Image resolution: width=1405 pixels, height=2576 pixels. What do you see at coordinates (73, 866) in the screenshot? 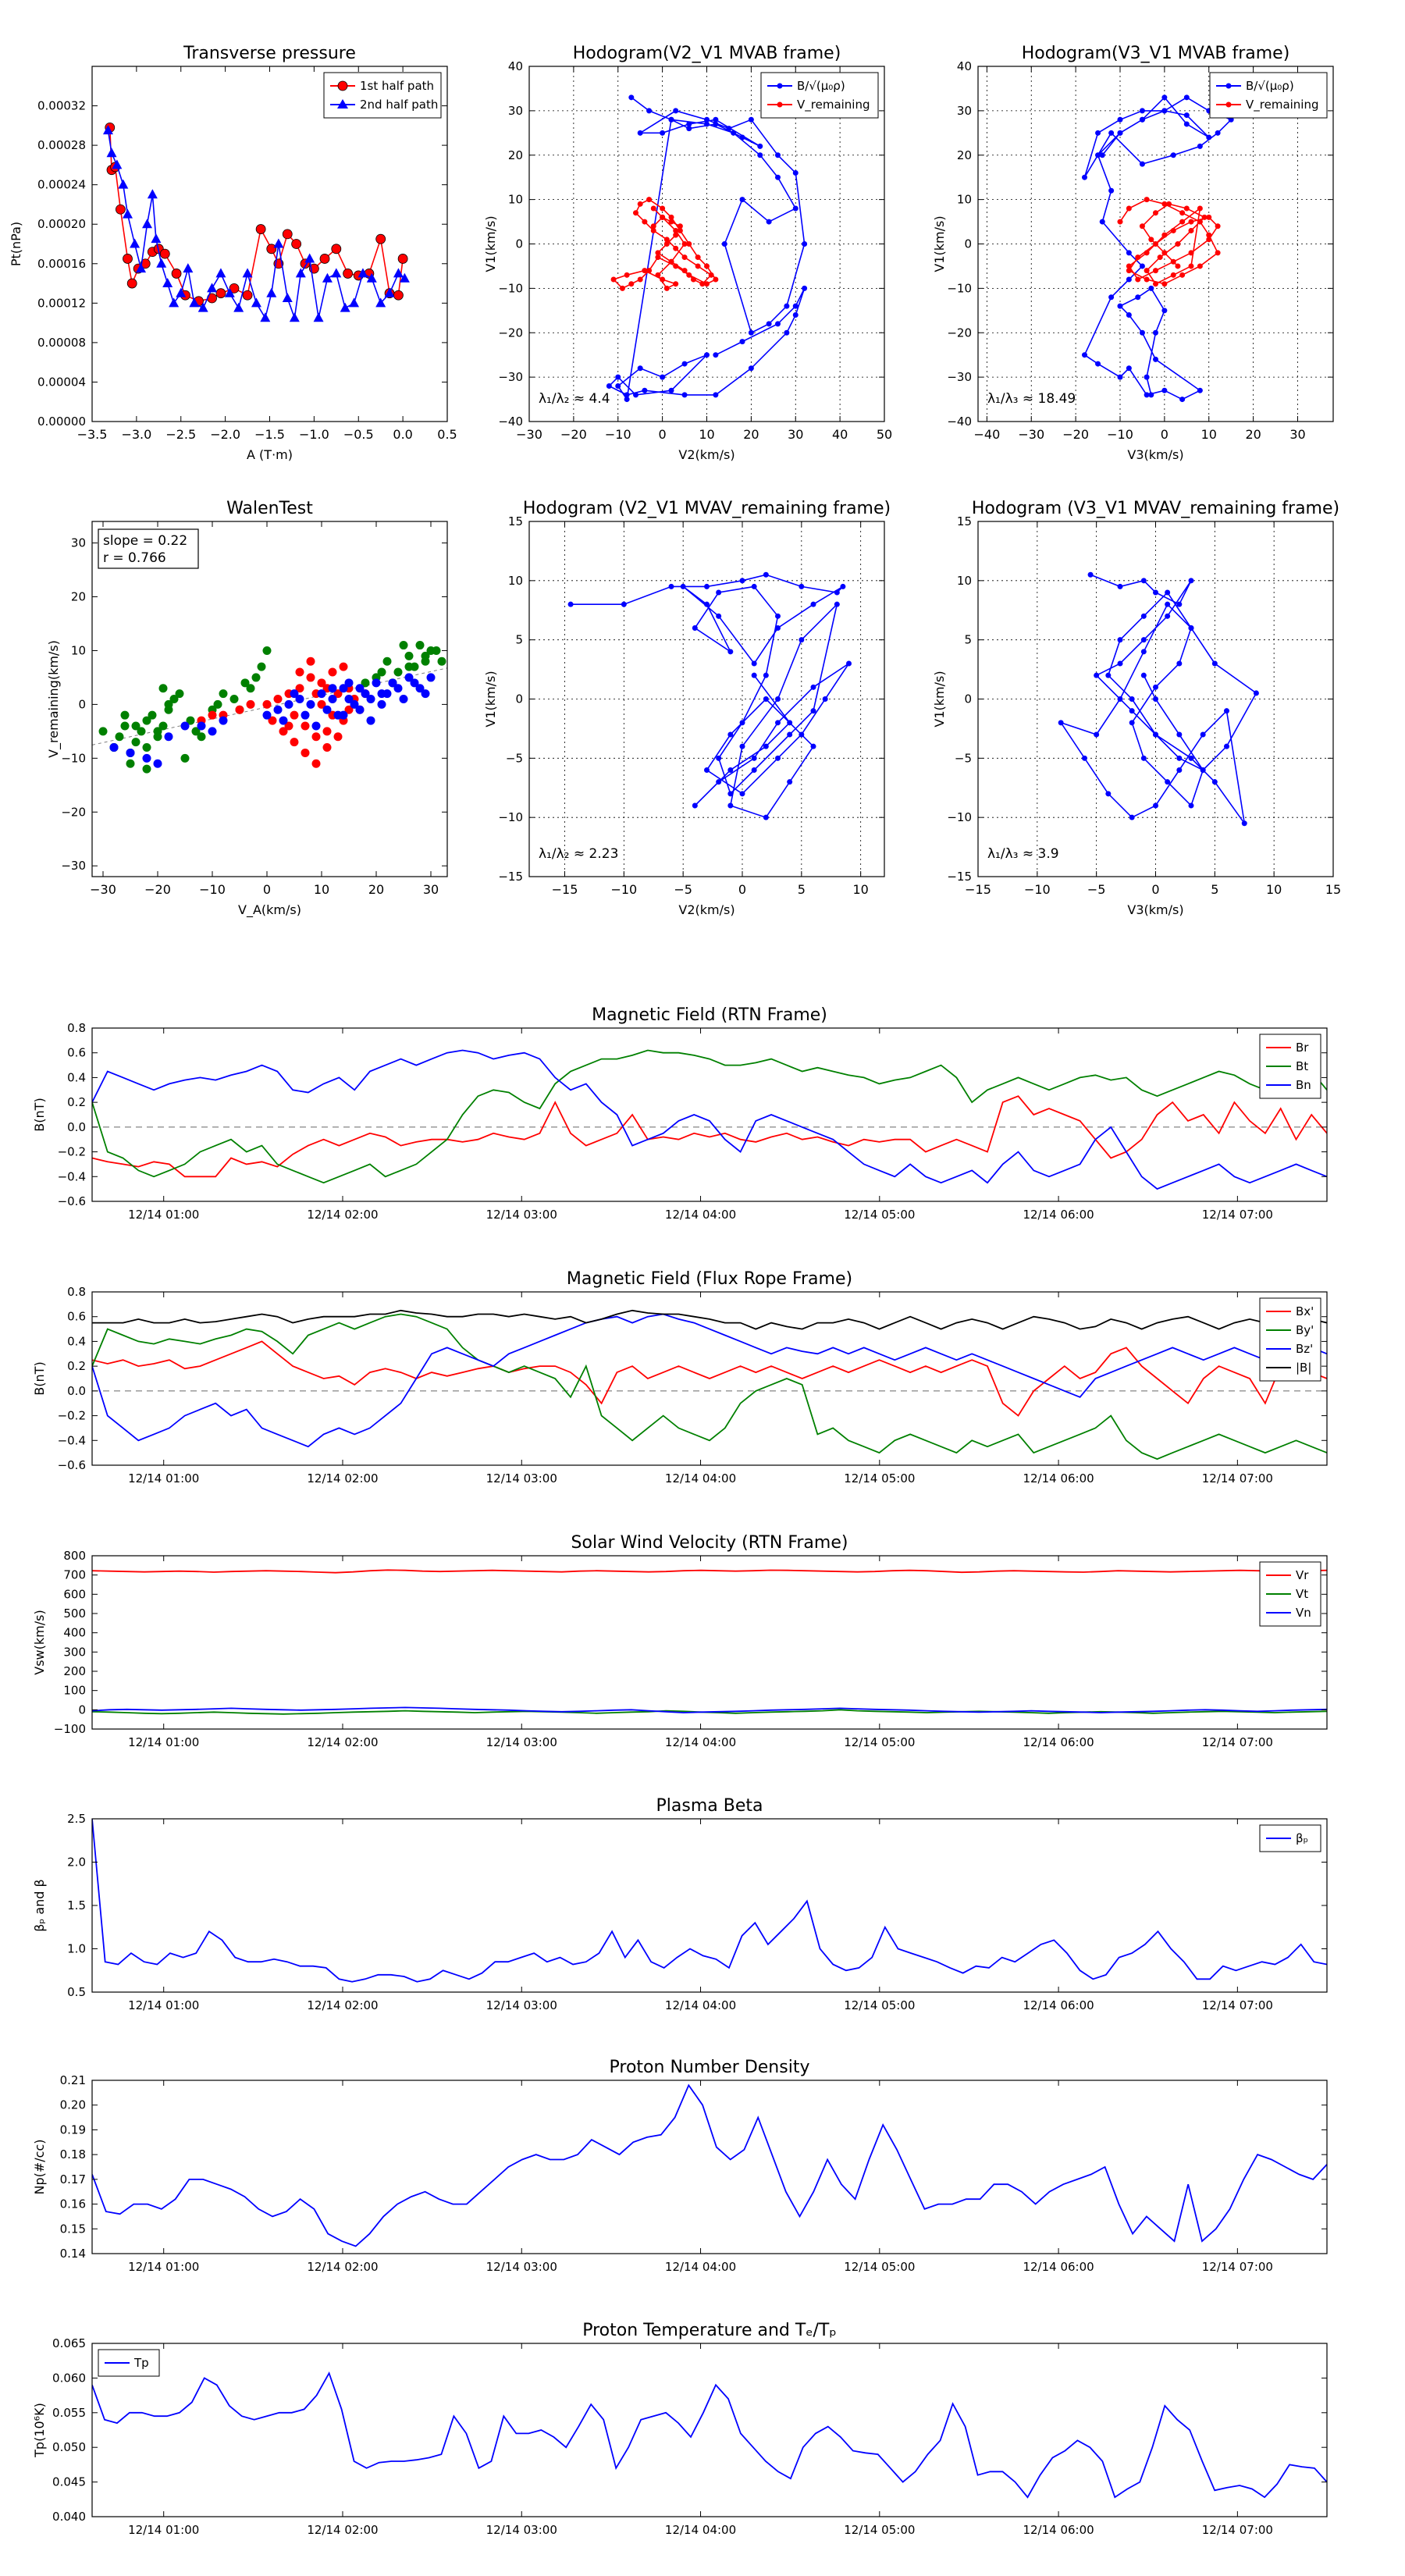
I see `y-tick-label-0: −30` at bounding box center [73, 866].